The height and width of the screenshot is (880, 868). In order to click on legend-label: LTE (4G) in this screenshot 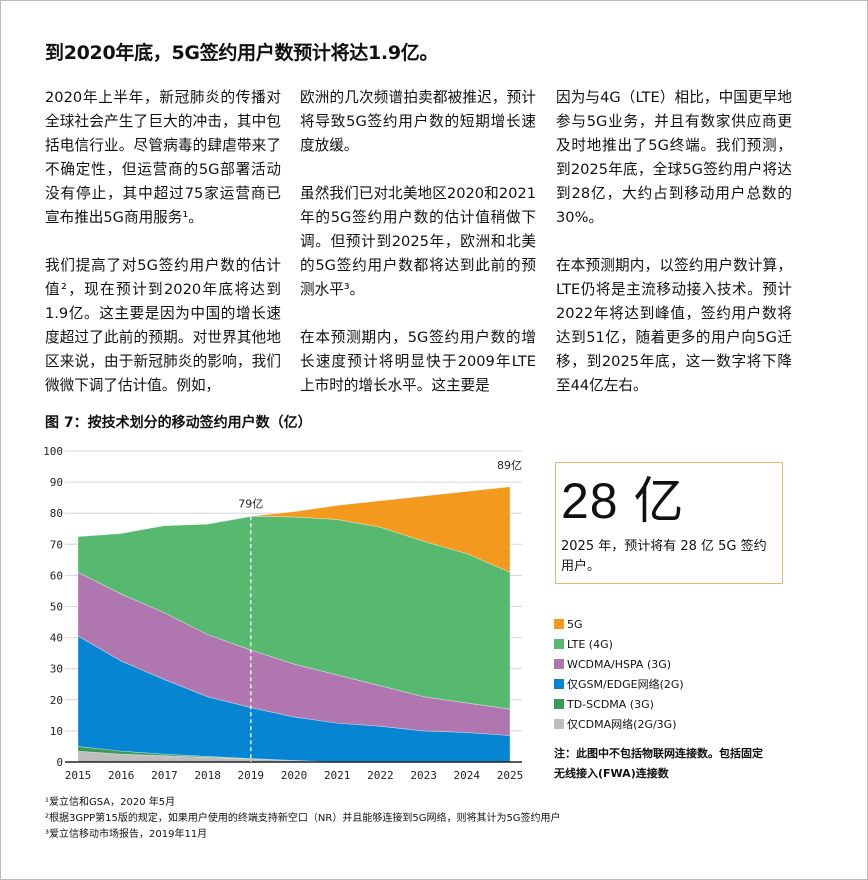, I will do `click(590, 644)`.